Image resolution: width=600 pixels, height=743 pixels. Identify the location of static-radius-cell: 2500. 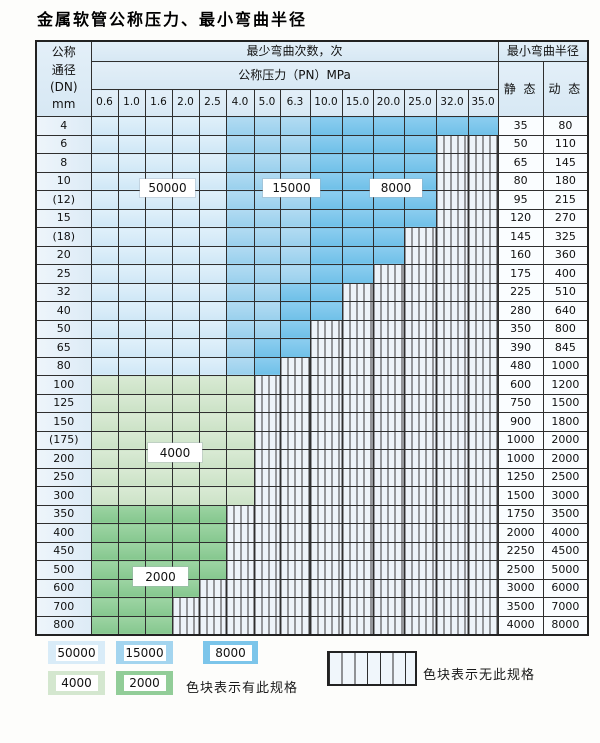
(520, 570).